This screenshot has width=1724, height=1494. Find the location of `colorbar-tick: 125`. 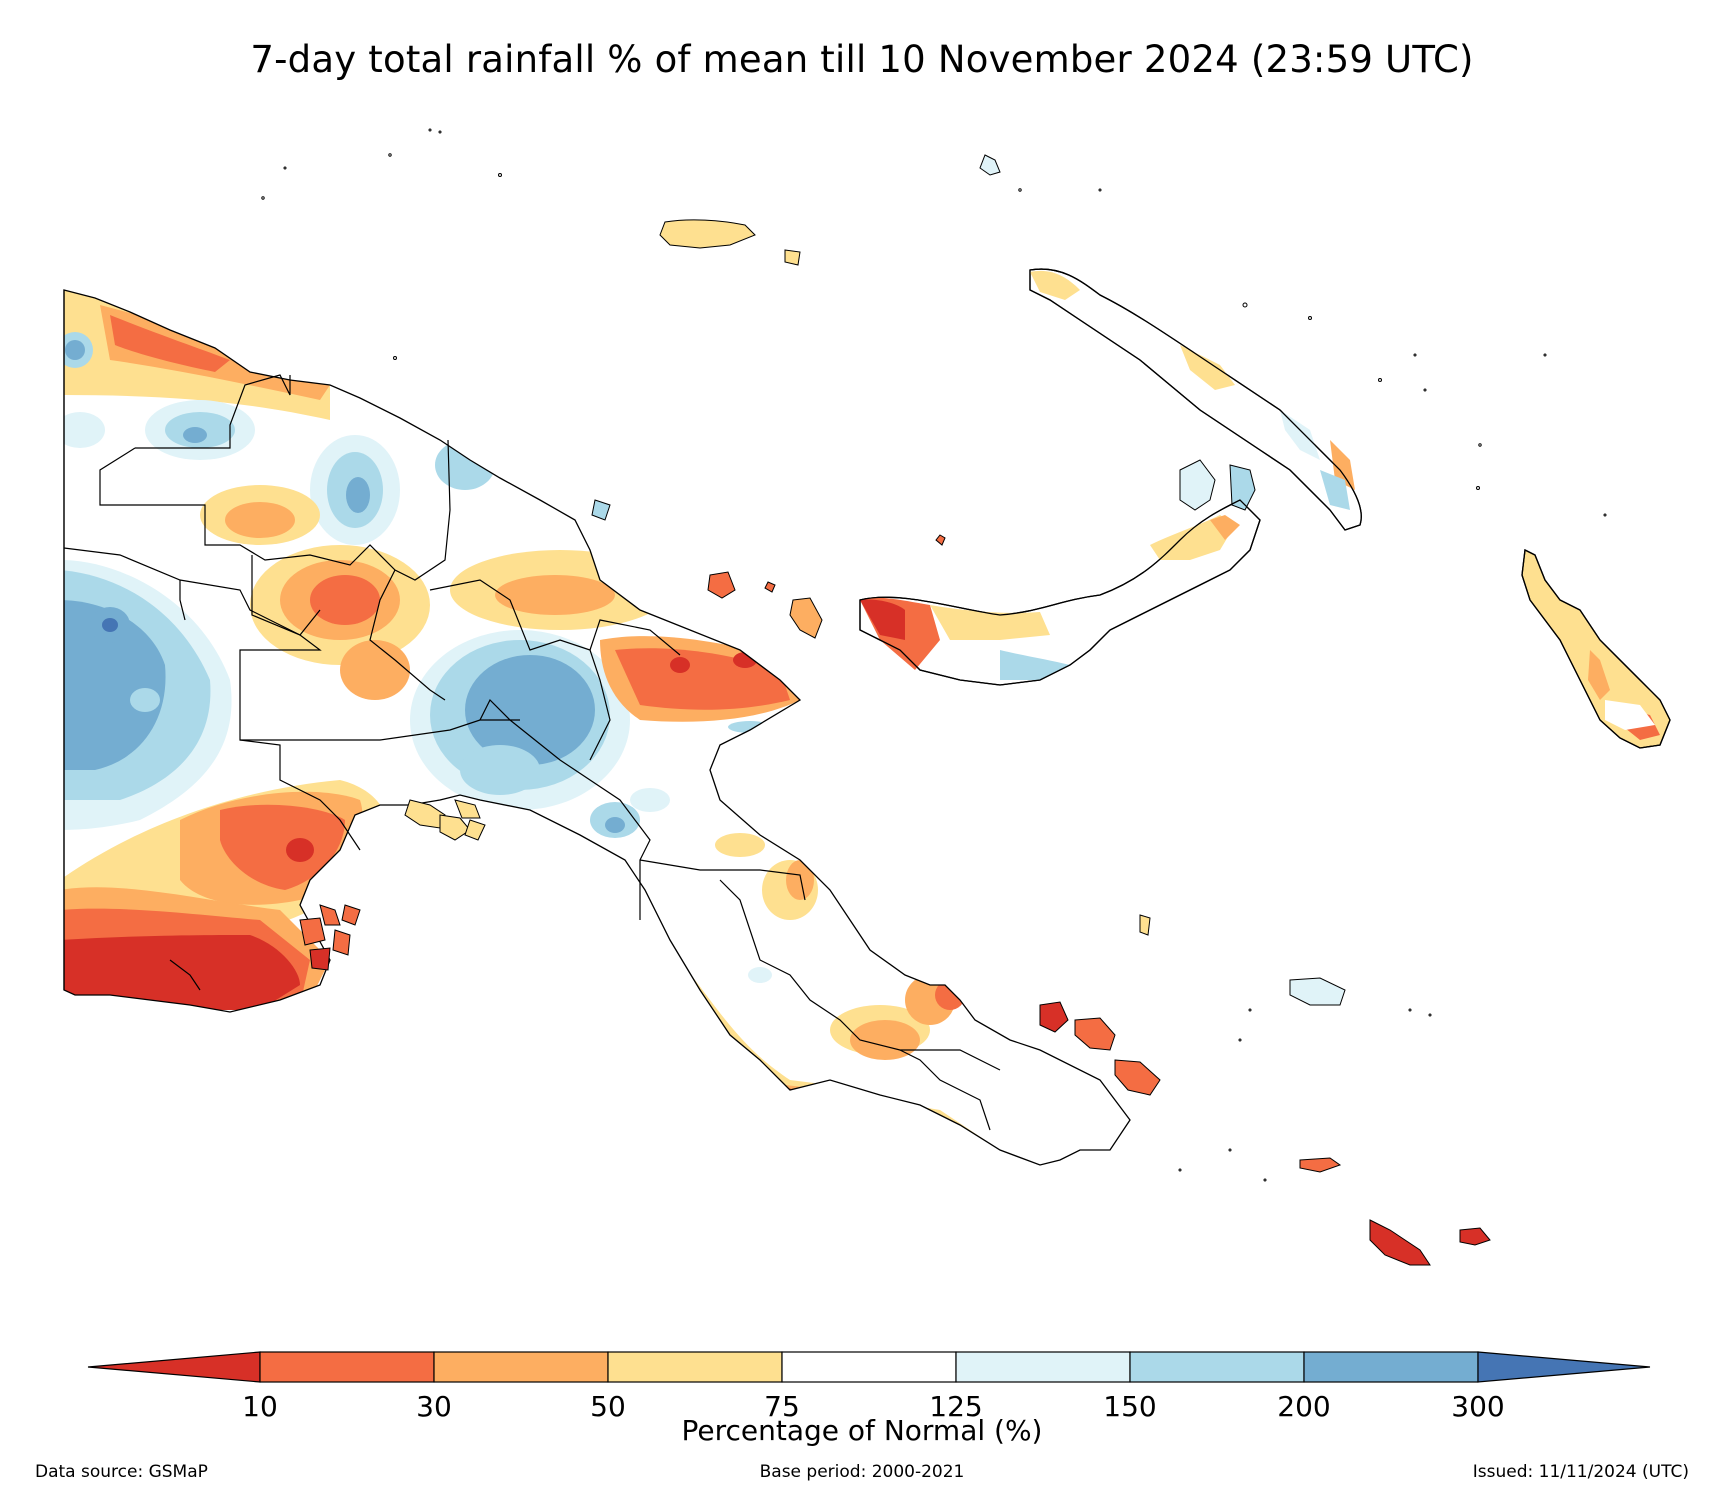

colorbar-tick: 125 is located at coordinates (956, 1406).